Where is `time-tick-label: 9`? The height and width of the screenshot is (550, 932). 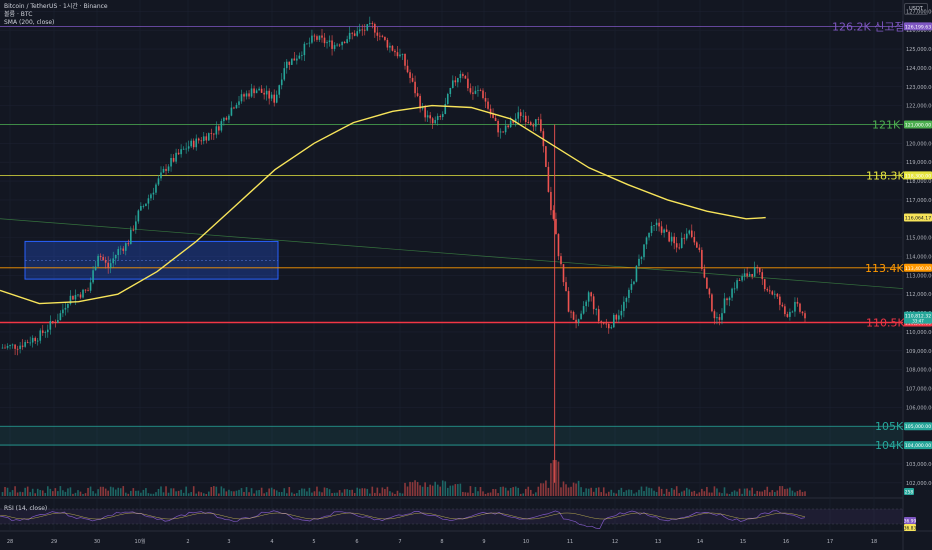 time-tick-label: 9 is located at coordinates (483, 542).